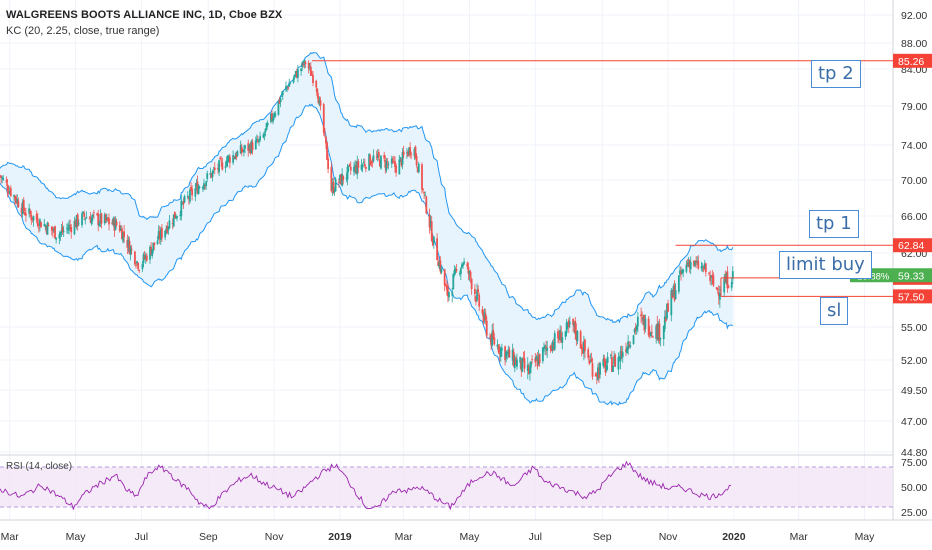 The image size is (932, 550). I want to click on sl-annotation: sl, so click(834, 311).